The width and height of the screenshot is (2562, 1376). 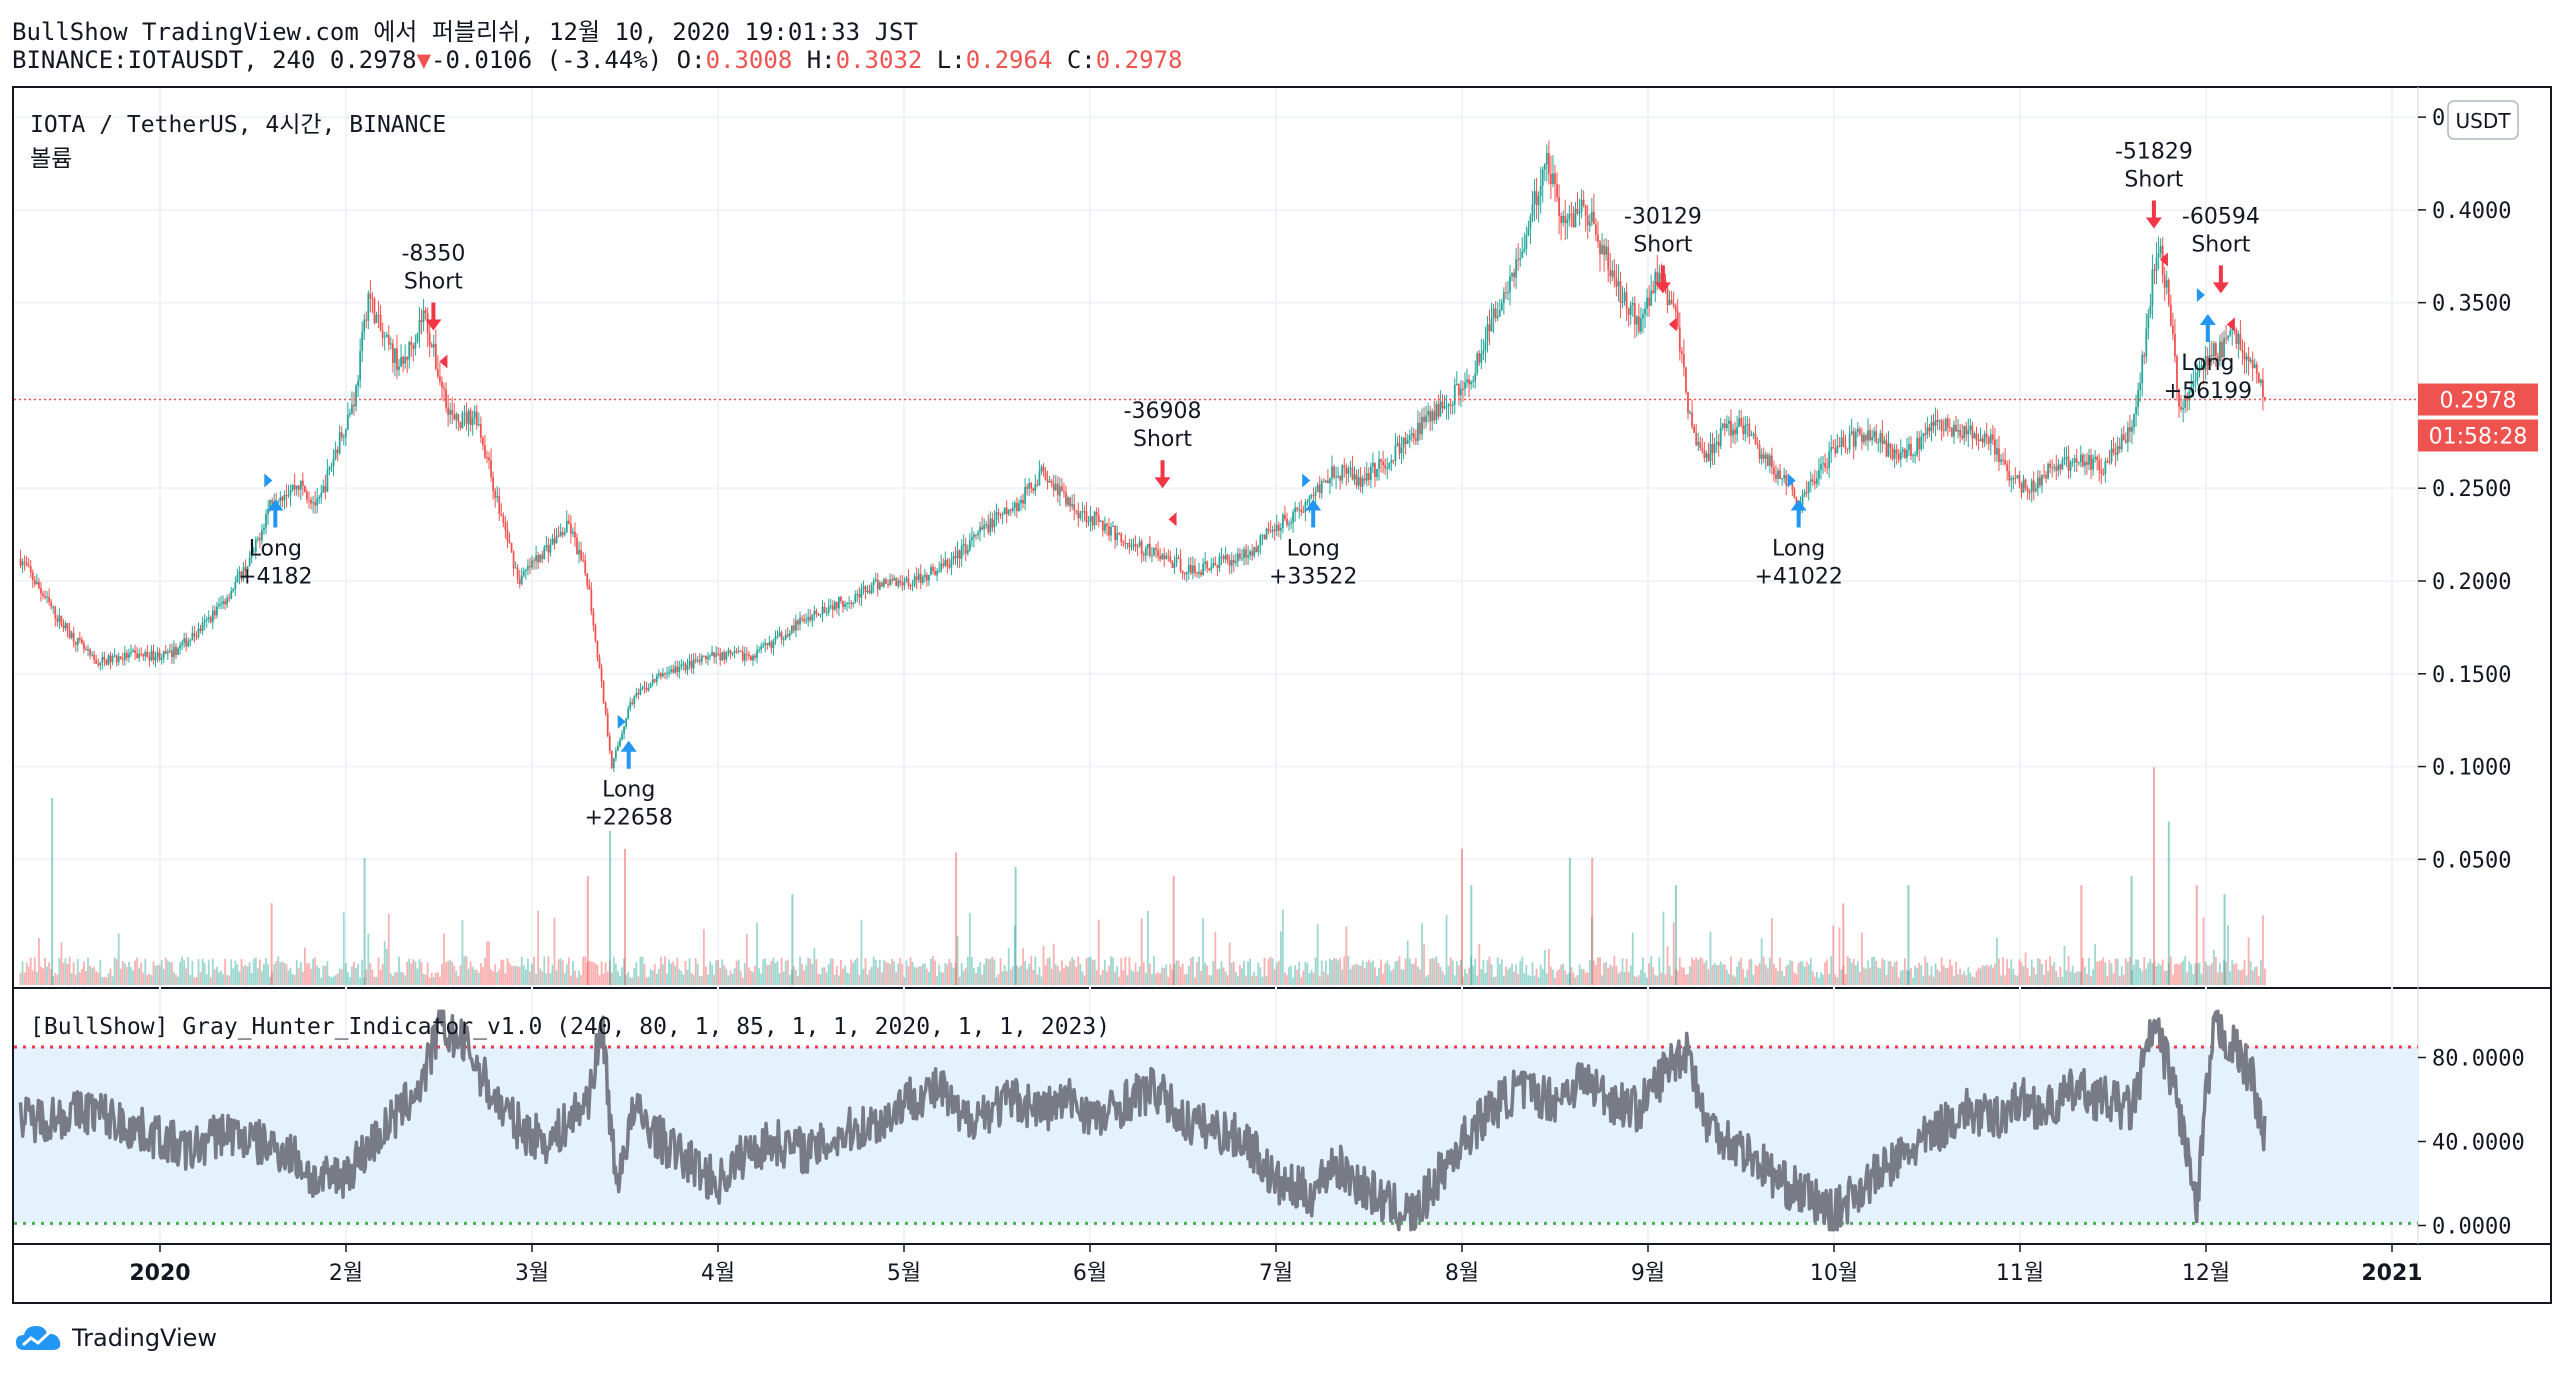 What do you see at coordinates (51, 159) in the screenshot?
I see `volume-label: 볼륨` at bounding box center [51, 159].